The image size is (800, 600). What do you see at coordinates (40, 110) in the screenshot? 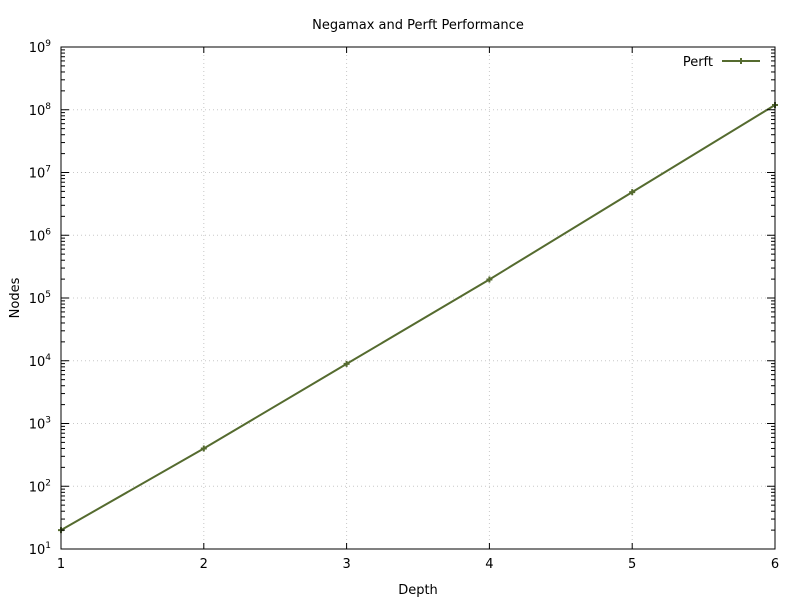
I see `y-tick-label: 10⁸` at bounding box center [40, 110].